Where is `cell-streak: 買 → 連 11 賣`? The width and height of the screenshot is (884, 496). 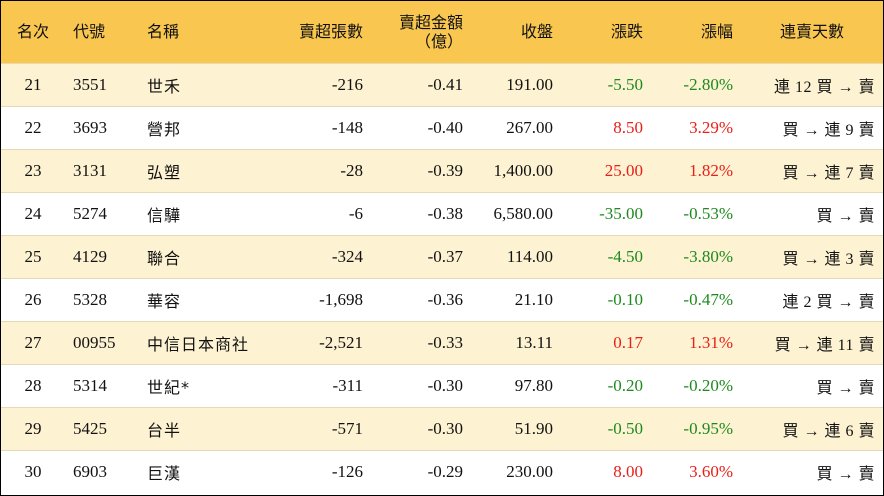
cell-streak: 買 → 連 11 賣 is located at coordinates (812, 342).